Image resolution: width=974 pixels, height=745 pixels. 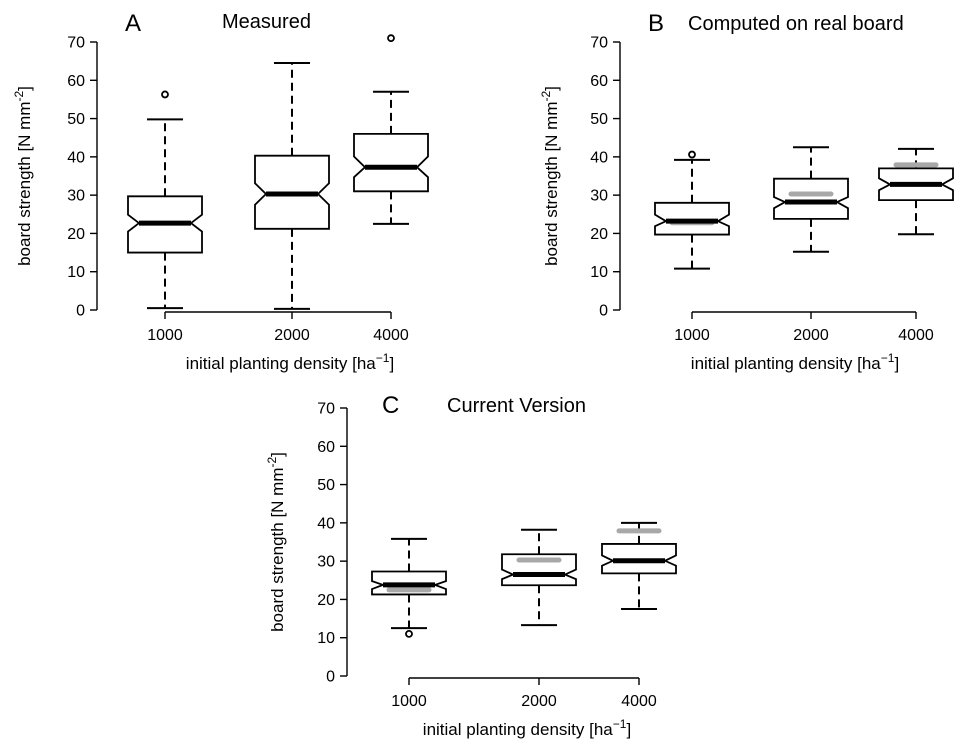 What do you see at coordinates (390, 405) in the screenshot?
I see `panel-letter: C` at bounding box center [390, 405].